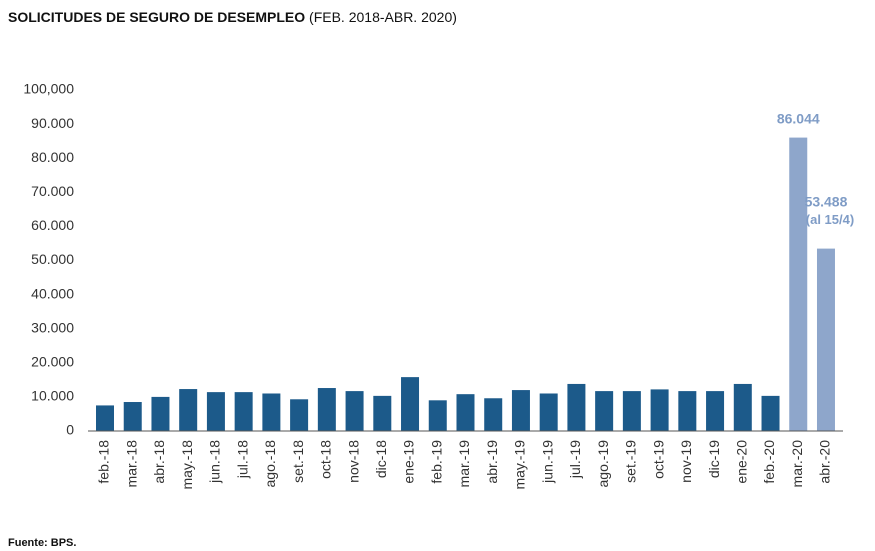 This screenshot has height=551, width=875. What do you see at coordinates (52, 123) in the screenshot?
I see `y-tick-label: 90.000` at bounding box center [52, 123].